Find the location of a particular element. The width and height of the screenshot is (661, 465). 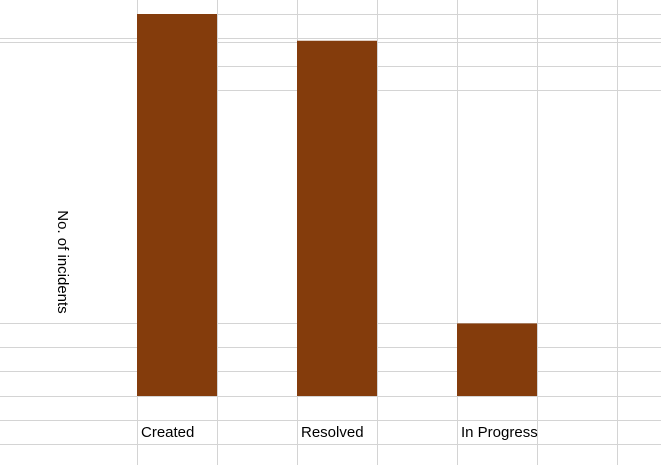

x-tick-label: Resolved is located at coordinates (332, 432).